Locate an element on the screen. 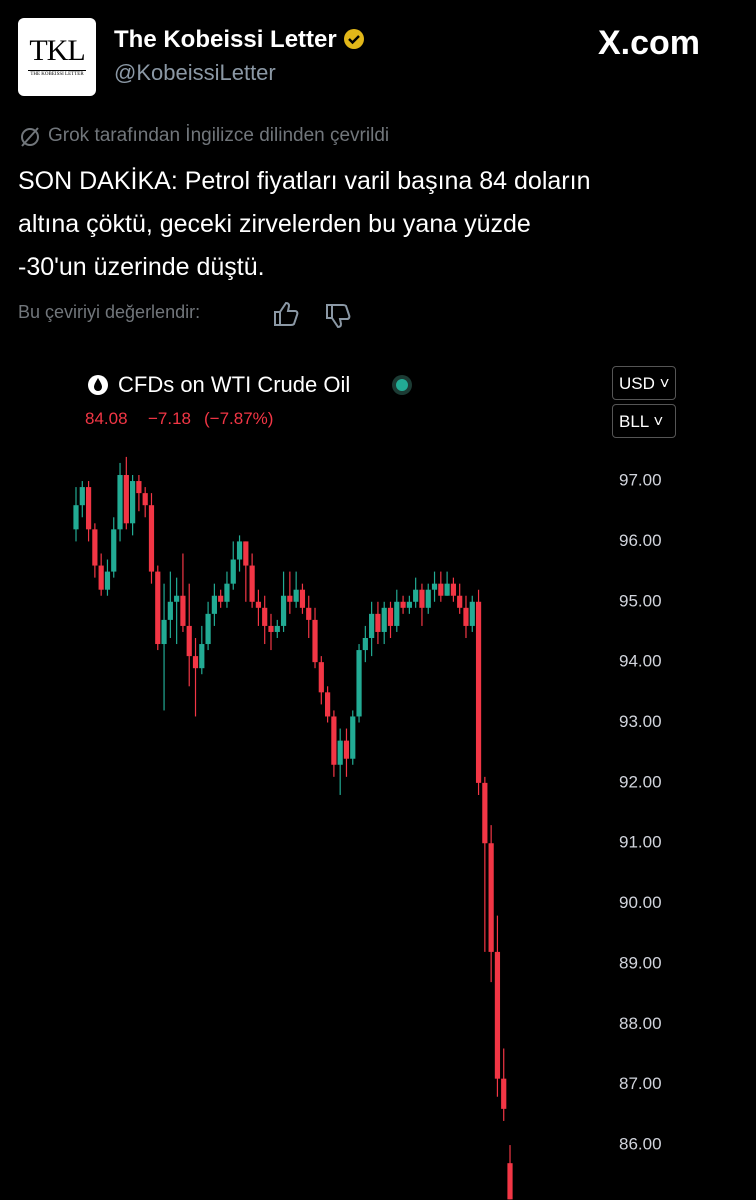 Image resolution: width=756 pixels, height=1200 pixels. y-tick-label: 93.00 is located at coordinates (640, 721).